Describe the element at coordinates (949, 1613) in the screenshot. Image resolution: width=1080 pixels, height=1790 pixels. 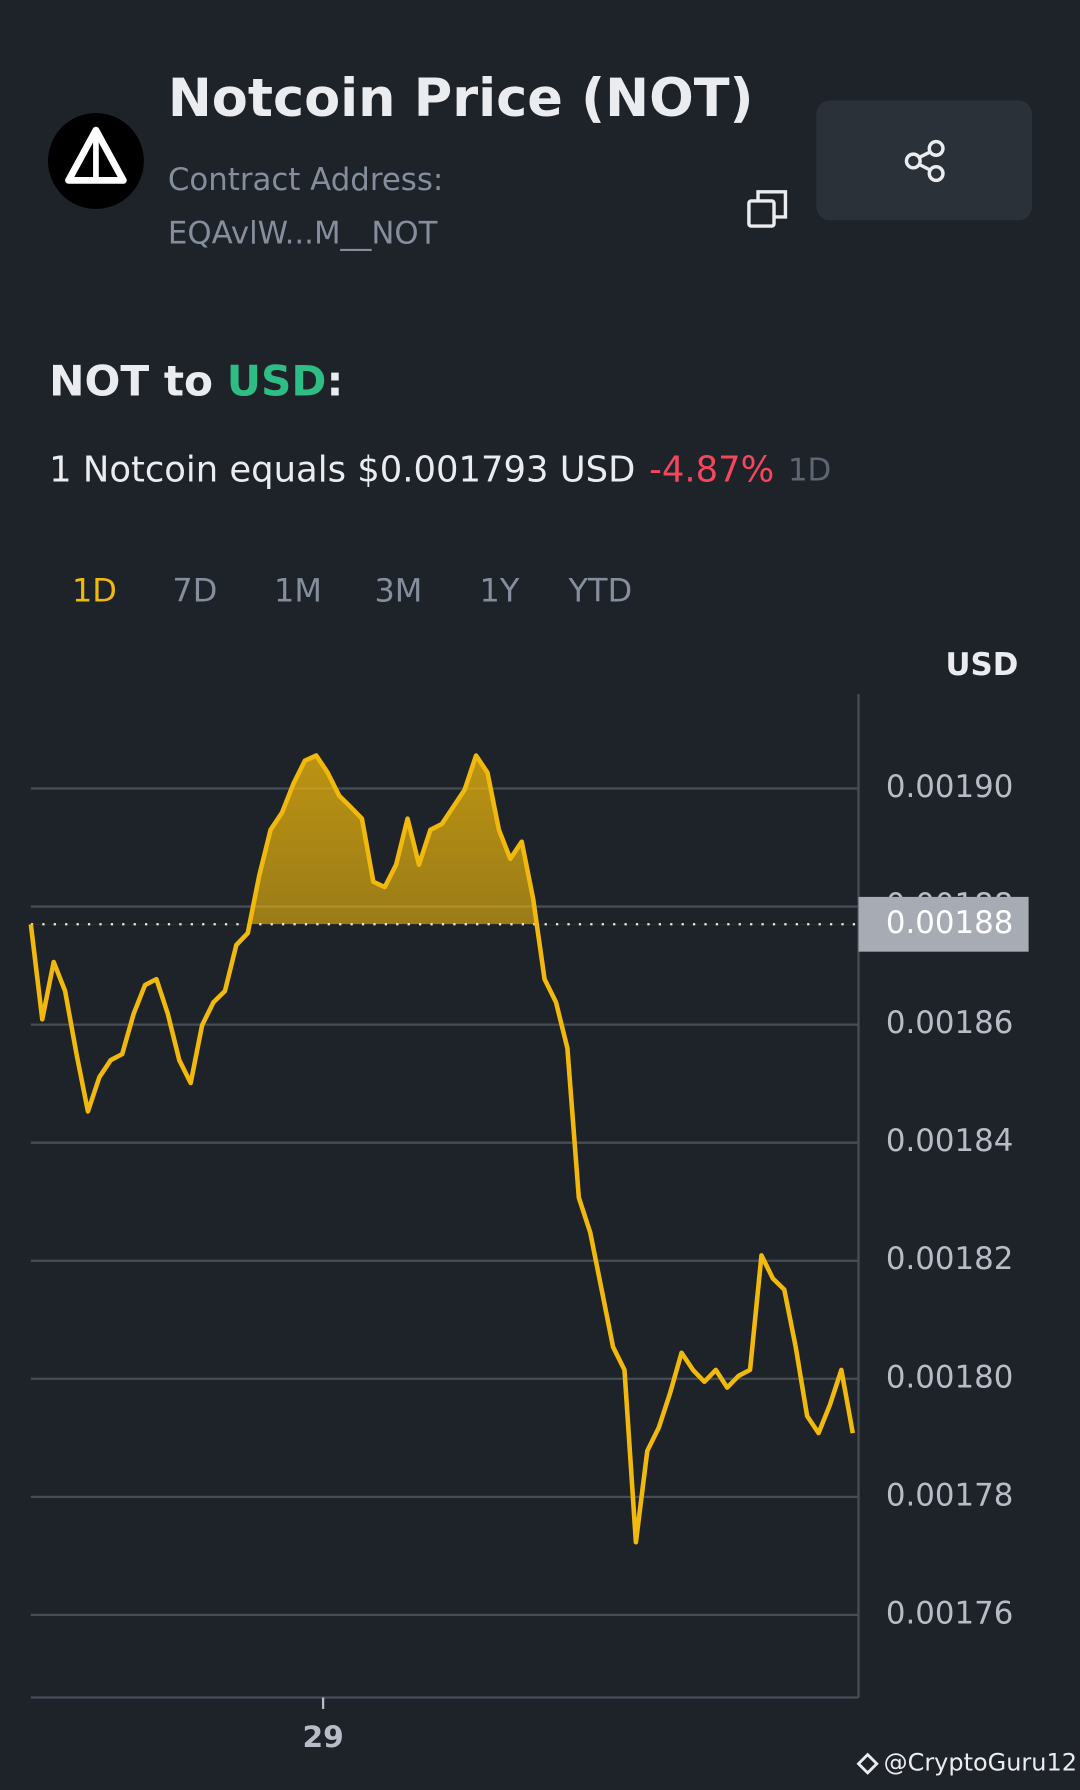
I see `y-tick-label: 0.00176` at that location.